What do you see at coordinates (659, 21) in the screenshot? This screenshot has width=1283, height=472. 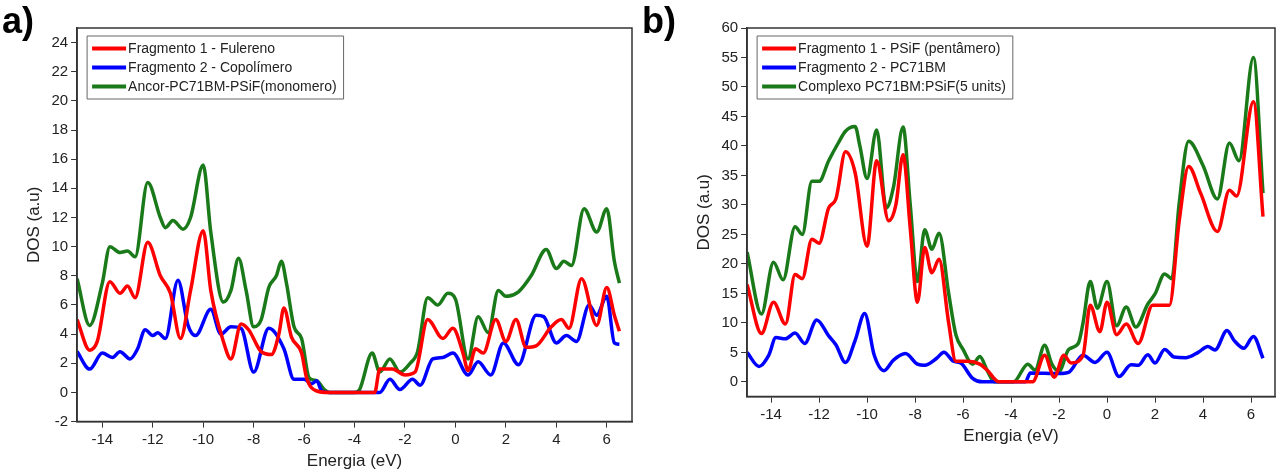 I see `text: b)` at bounding box center [659, 21].